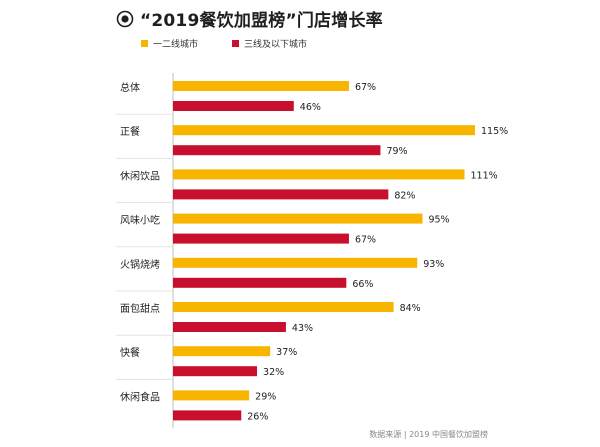  Describe the element at coordinates (410, 308) in the screenshot. I see `value-label-tier12-bakery: 84%` at that location.